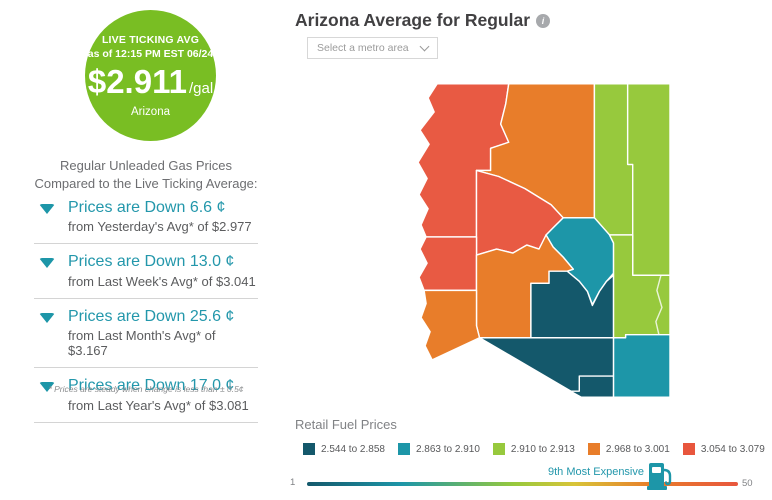 Image resolution: width=772 pixels, height=500 pixels. What do you see at coordinates (363, 48) in the screenshot?
I see `dropdown-placeholder: Select a metro area` at bounding box center [363, 48].